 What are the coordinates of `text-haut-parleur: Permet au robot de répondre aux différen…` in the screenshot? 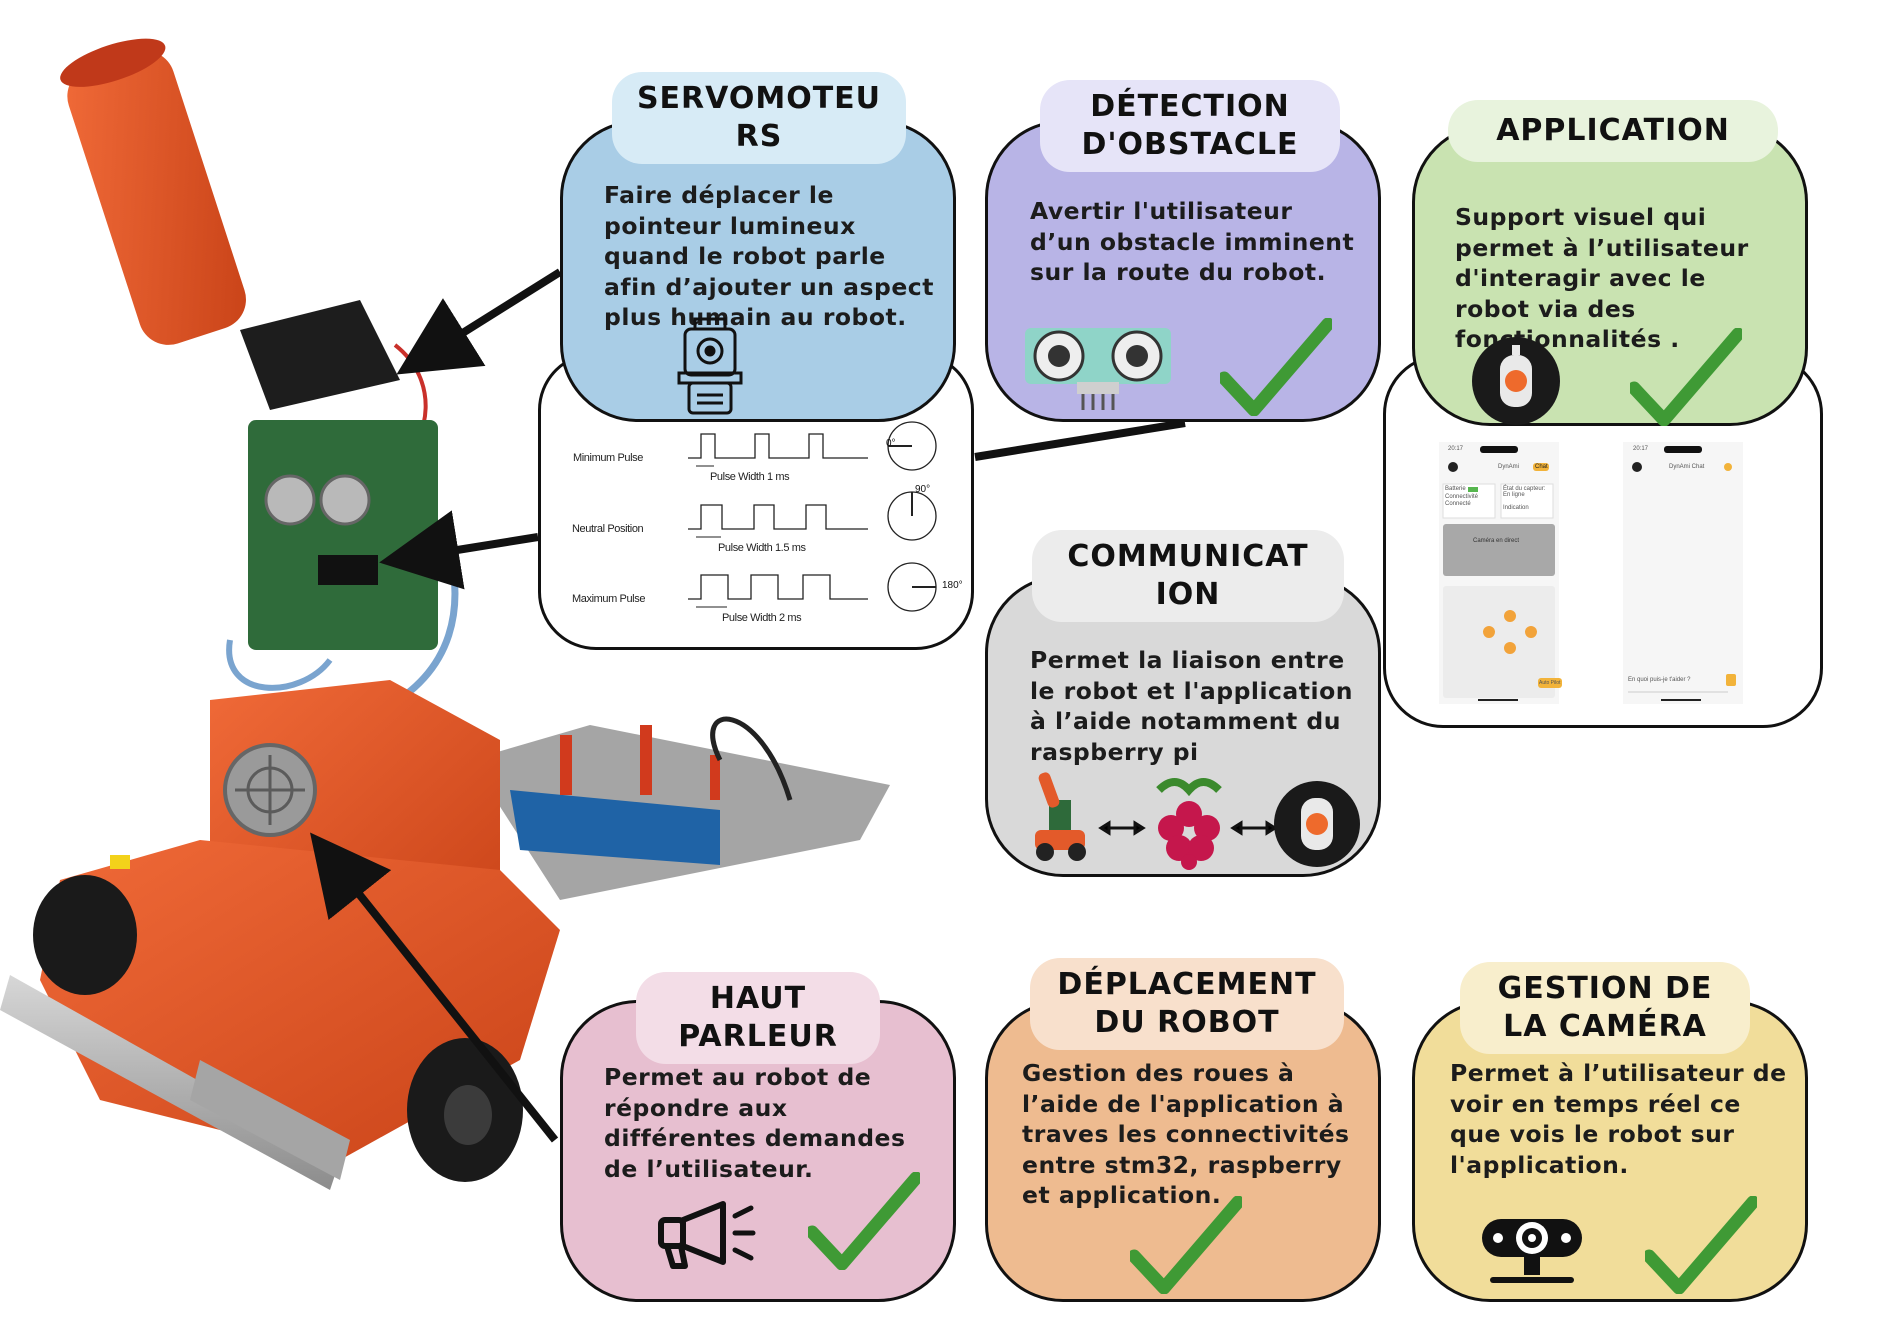 It's located at (755, 1123).